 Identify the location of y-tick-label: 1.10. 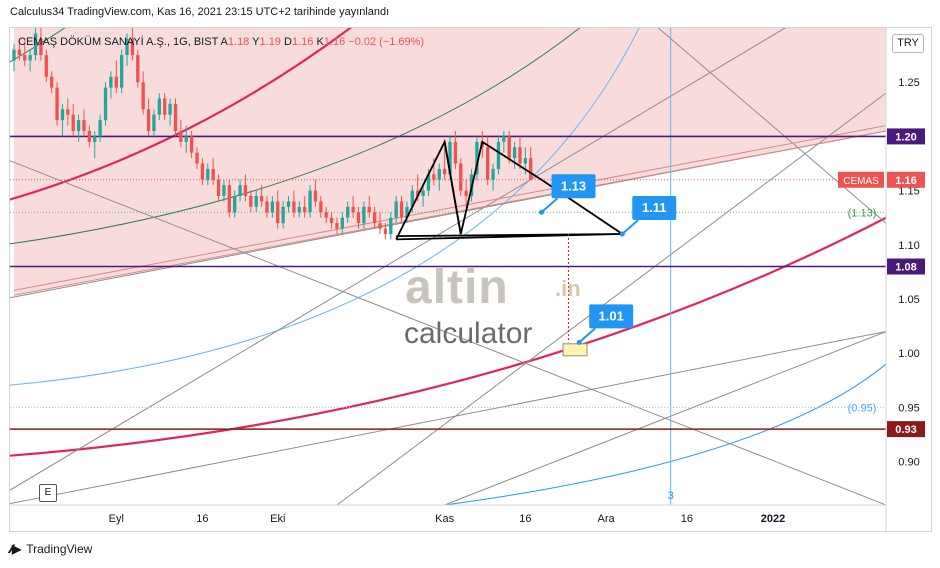
(908, 246).